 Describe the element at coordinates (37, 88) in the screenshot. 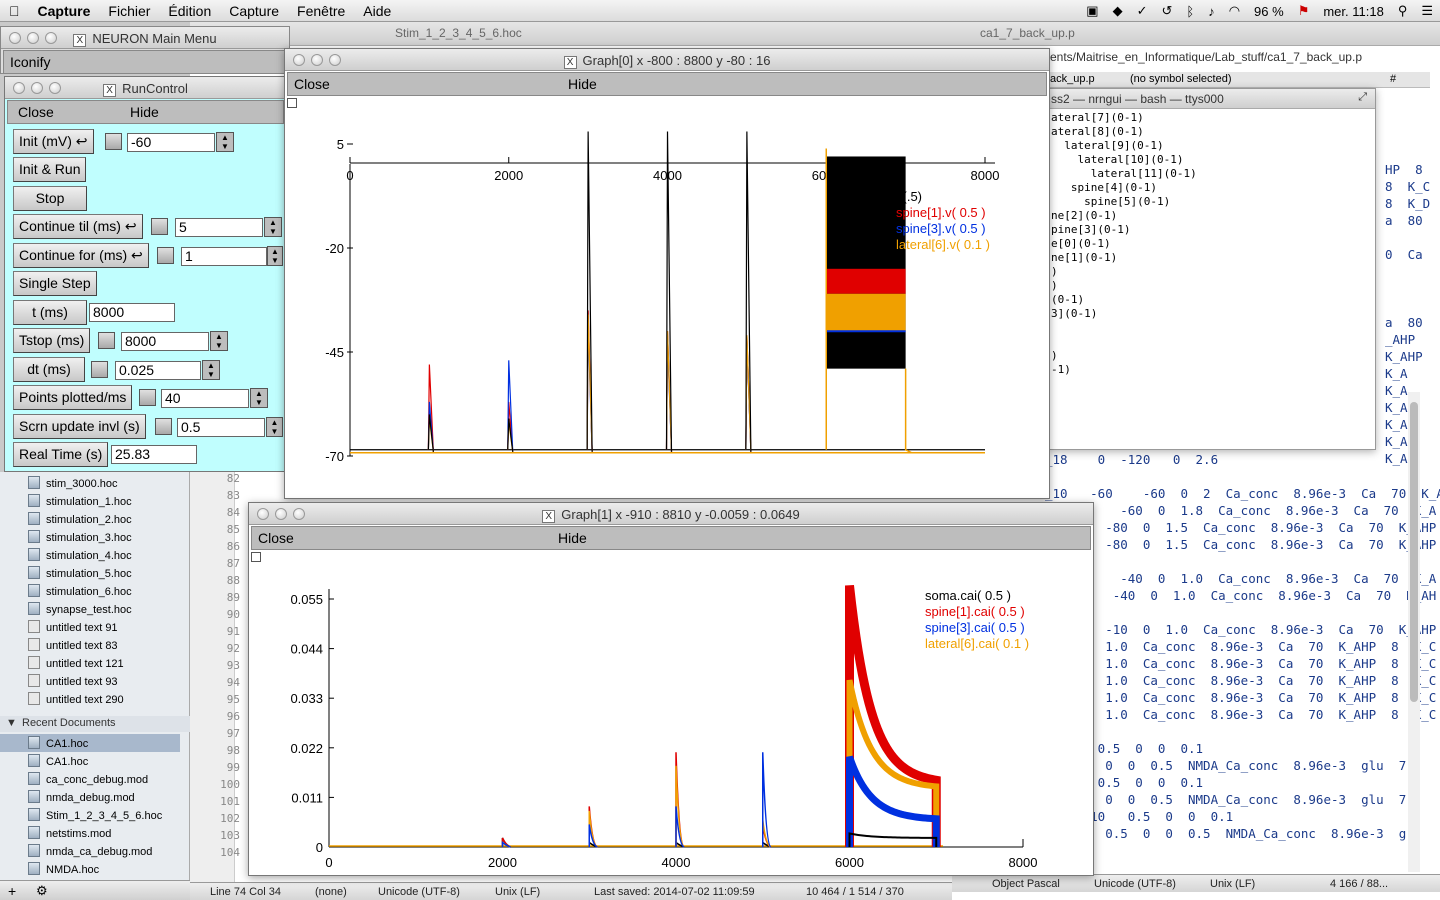

I see `rc-minimize-light-icon` at that location.